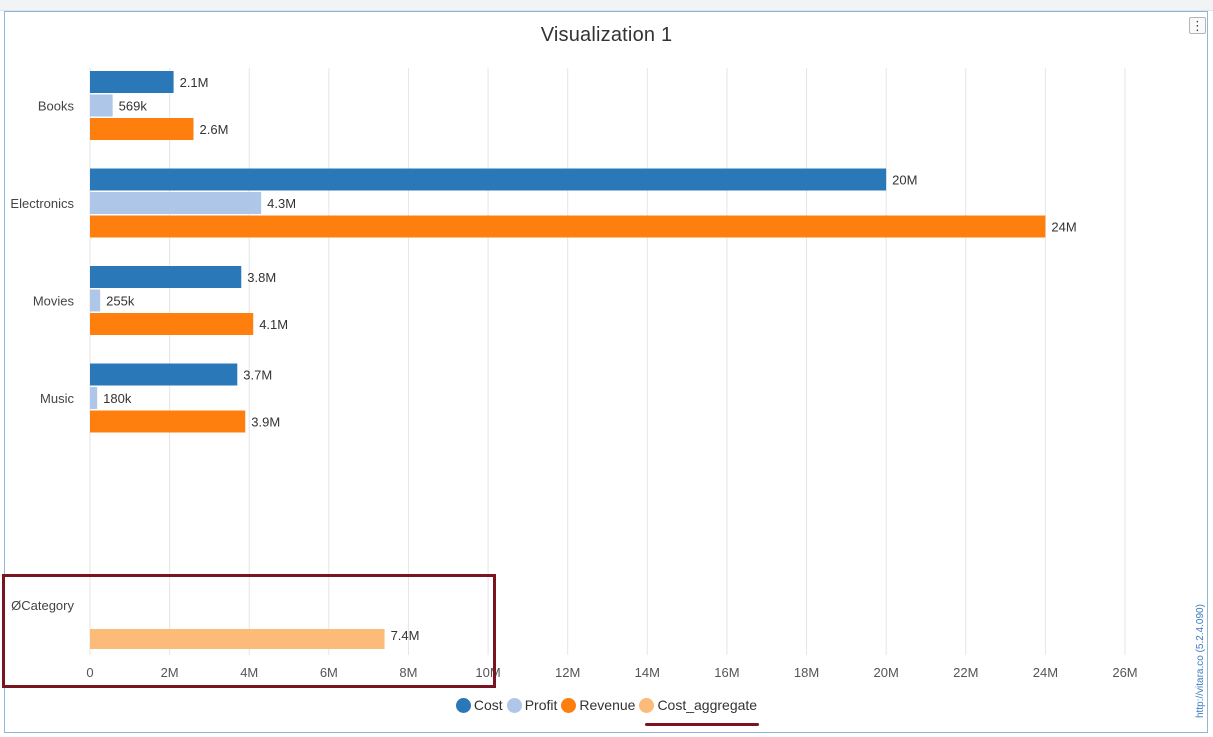  I want to click on x-tick-label-9: 18M, so click(806, 672).